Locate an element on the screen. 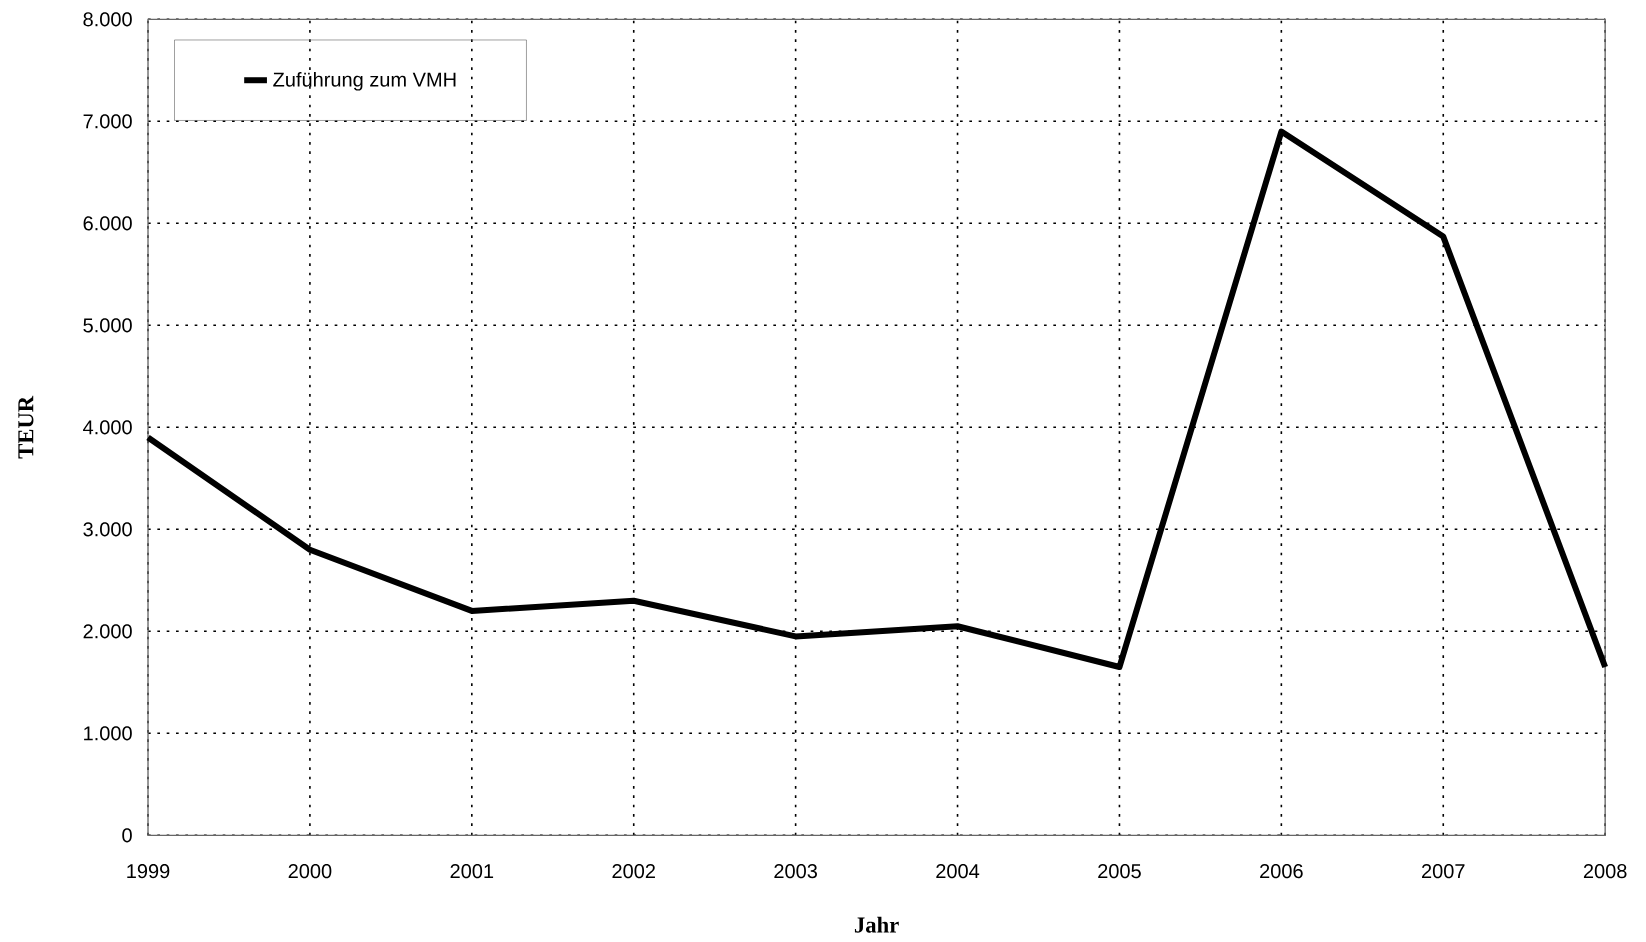 The width and height of the screenshot is (1646, 942). x-axis-title: Jahr is located at coordinates (876, 924).